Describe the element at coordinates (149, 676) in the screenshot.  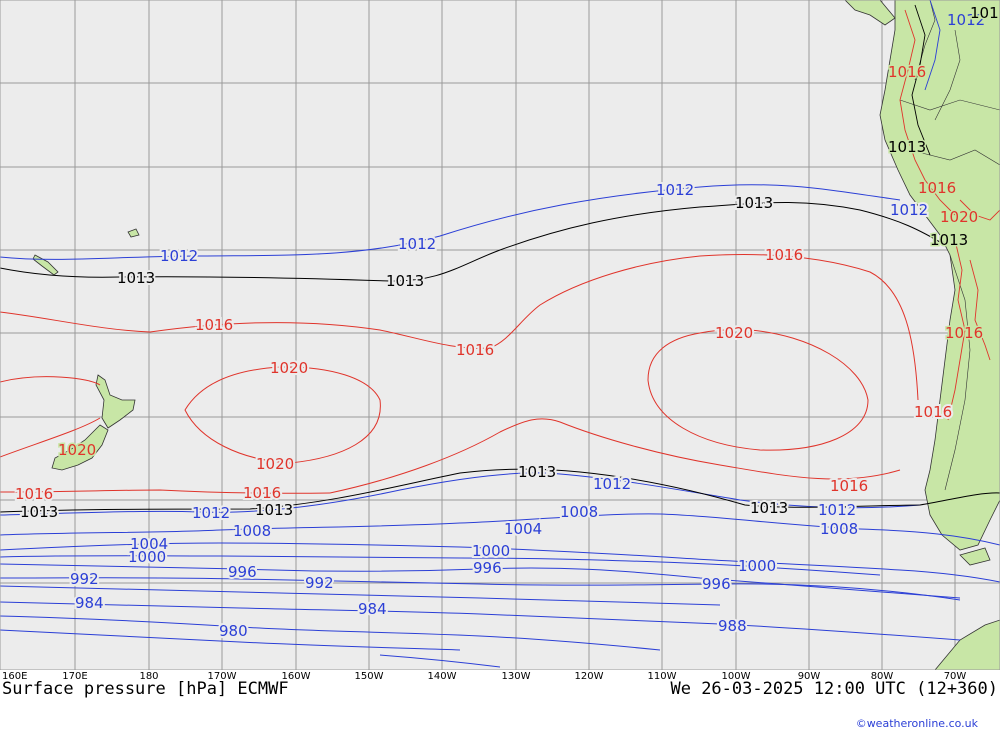
I see `lon-label: 180` at that location.